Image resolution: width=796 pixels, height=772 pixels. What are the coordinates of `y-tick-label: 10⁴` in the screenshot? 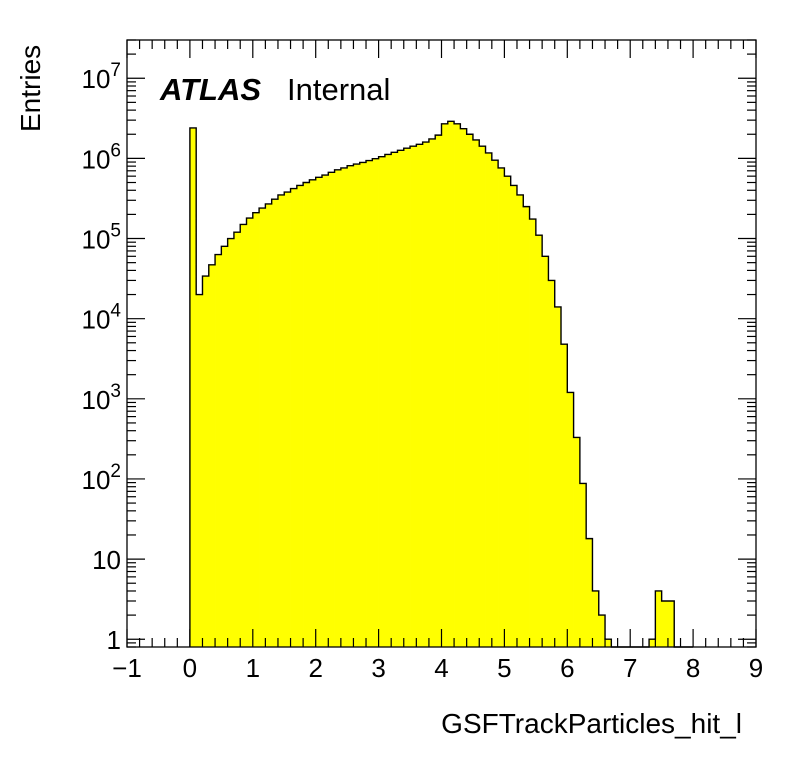 It's located at (102, 318).